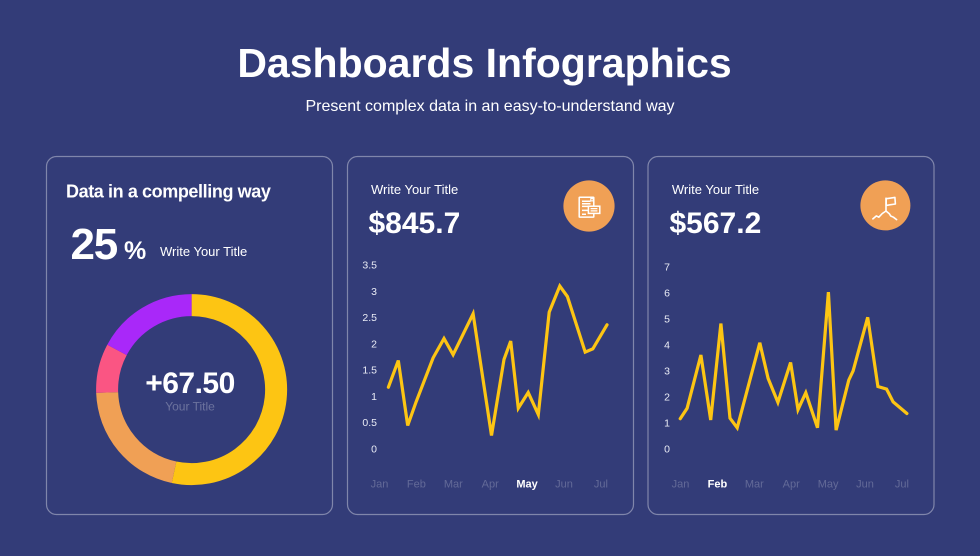 This screenshot has width=980, height=556. Describe the element at coordinates (369, 318) in the screenshot. I see `svg-text: 2.5` at that location.